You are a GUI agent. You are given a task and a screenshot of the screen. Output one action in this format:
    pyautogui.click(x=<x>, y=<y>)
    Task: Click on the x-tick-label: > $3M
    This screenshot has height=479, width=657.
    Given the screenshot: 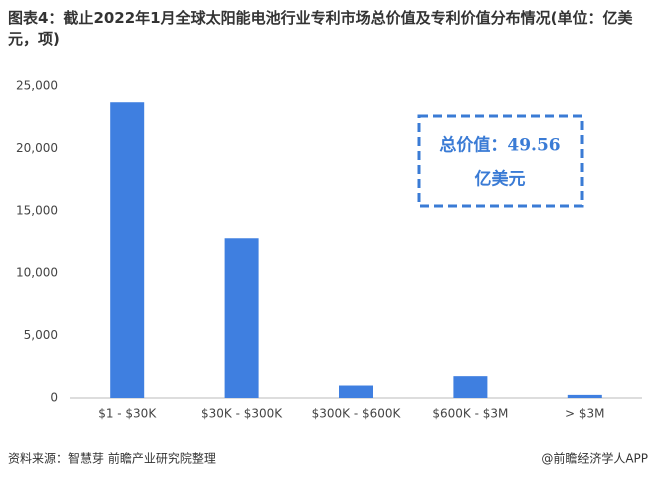 What is the action you would take?
    pyautogui.click(x=585, y=414)
    